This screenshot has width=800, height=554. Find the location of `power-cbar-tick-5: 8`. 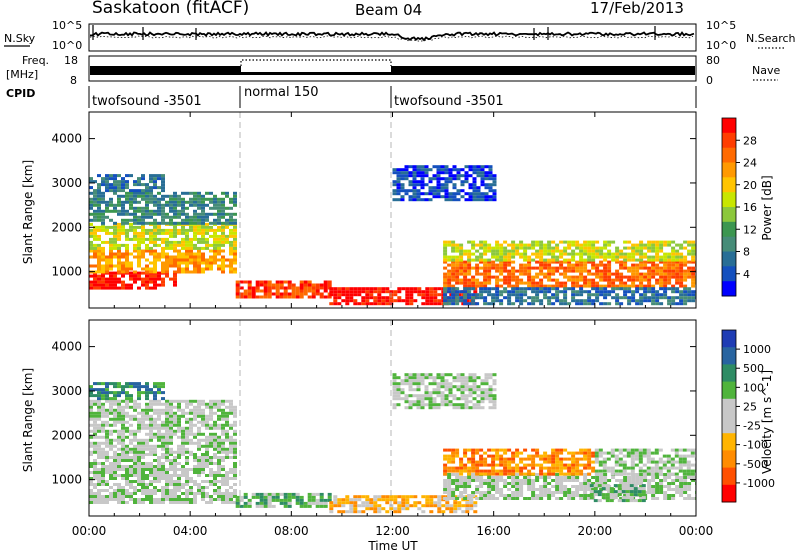

power-cbar-tick-5: 8 is located at coordinates (746, 252).